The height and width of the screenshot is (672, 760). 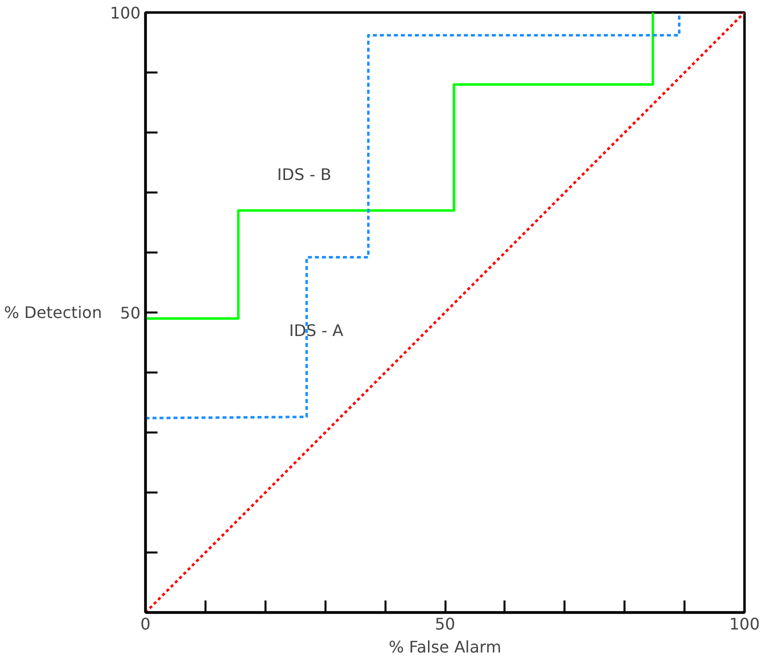 I want to click on x-axis-title: % False Alarm, so click(x=445, y=647).